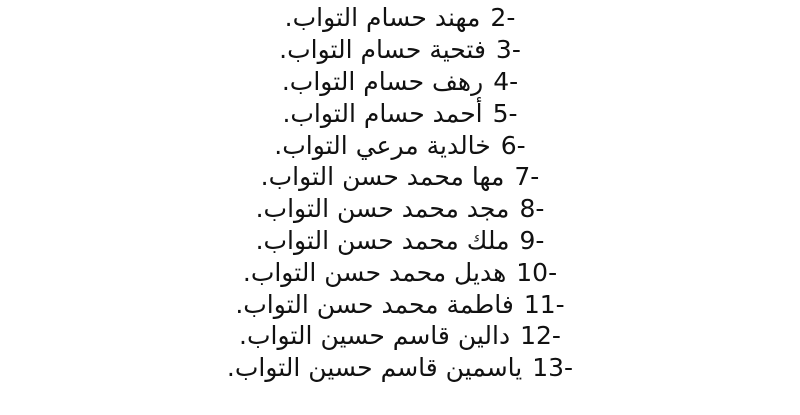 The height and width of the screenshot is (415, 800). What do you see at coordinates (374, 272) in the screenshot?
I see `item-name: هديل محمد حسن التواب.` at bounding box center [374, 272].